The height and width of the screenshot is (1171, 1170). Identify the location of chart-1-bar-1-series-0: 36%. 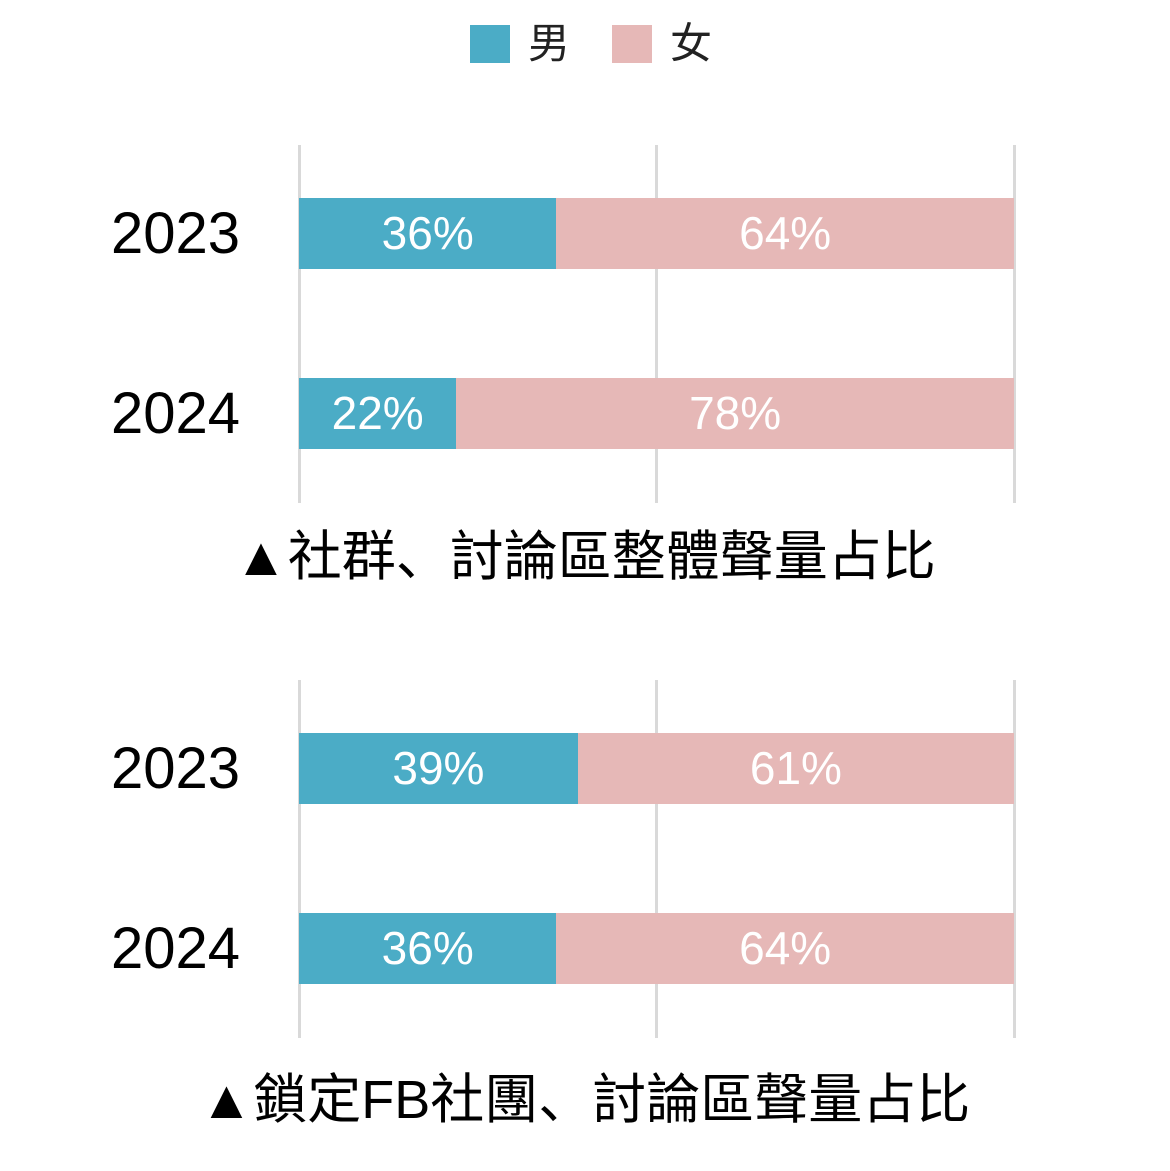
(428, 948).